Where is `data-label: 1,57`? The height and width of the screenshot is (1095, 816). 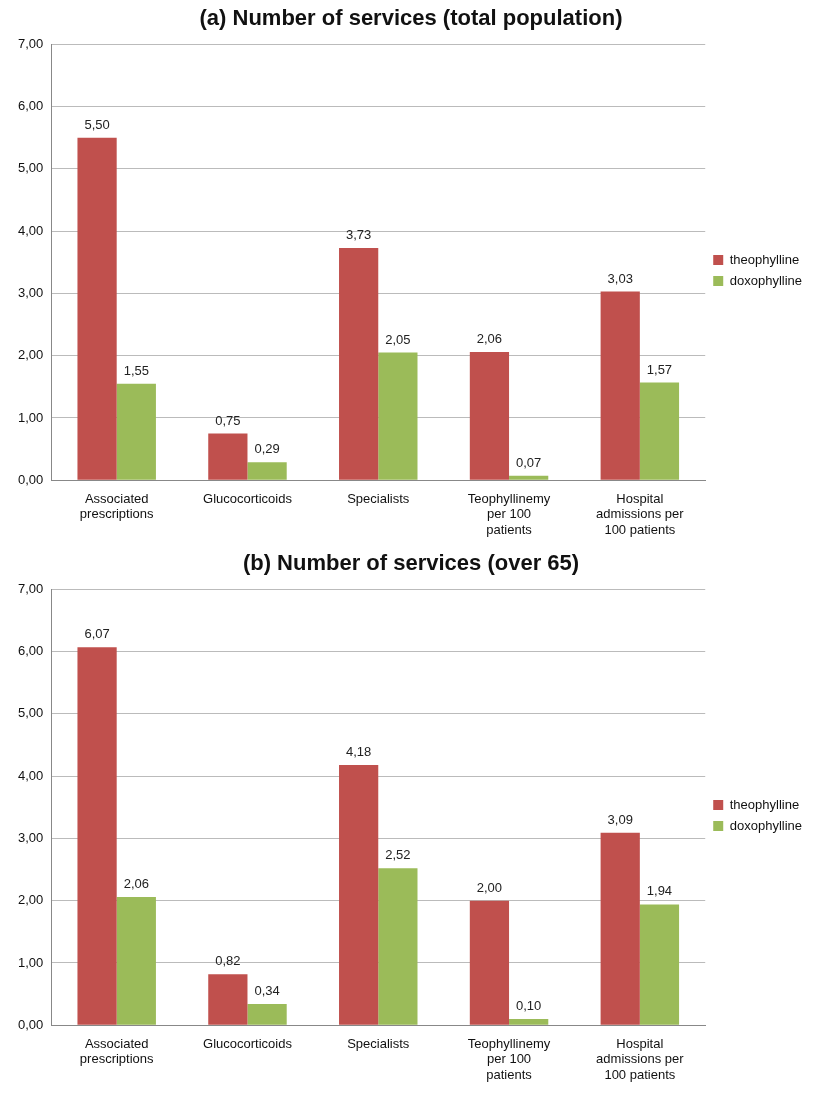 data-label: 1,57 is located at coordinates (659, 369).